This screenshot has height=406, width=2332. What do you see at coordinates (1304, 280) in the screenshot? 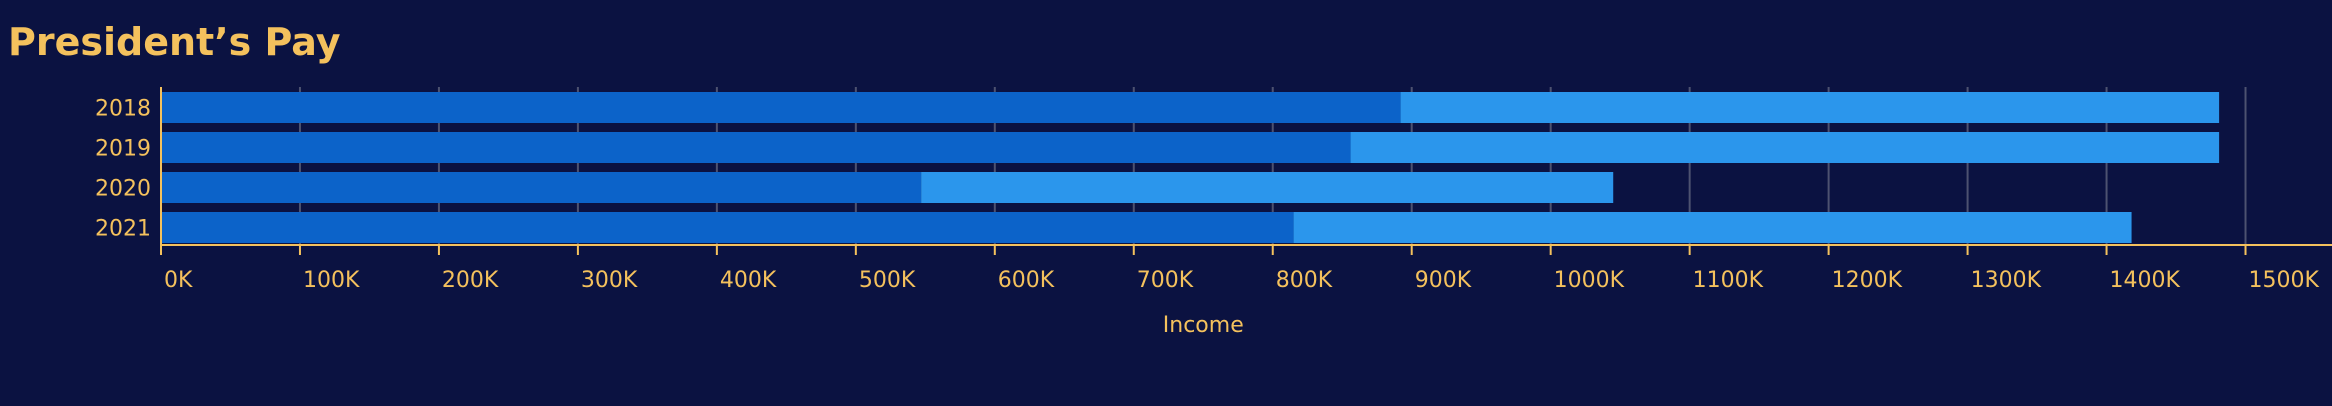
I see `x-tick-label: 800K` at bounding box center [1304, 280].